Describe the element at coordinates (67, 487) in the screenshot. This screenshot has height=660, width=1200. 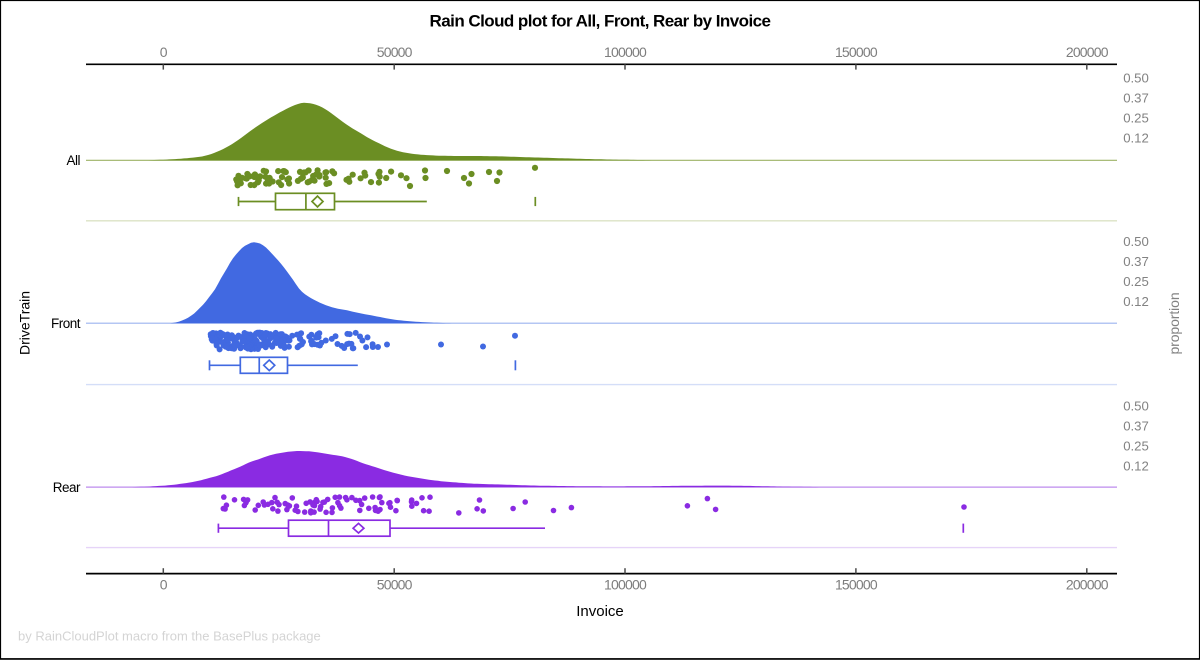
I see `svg-text: Rear` at that location.